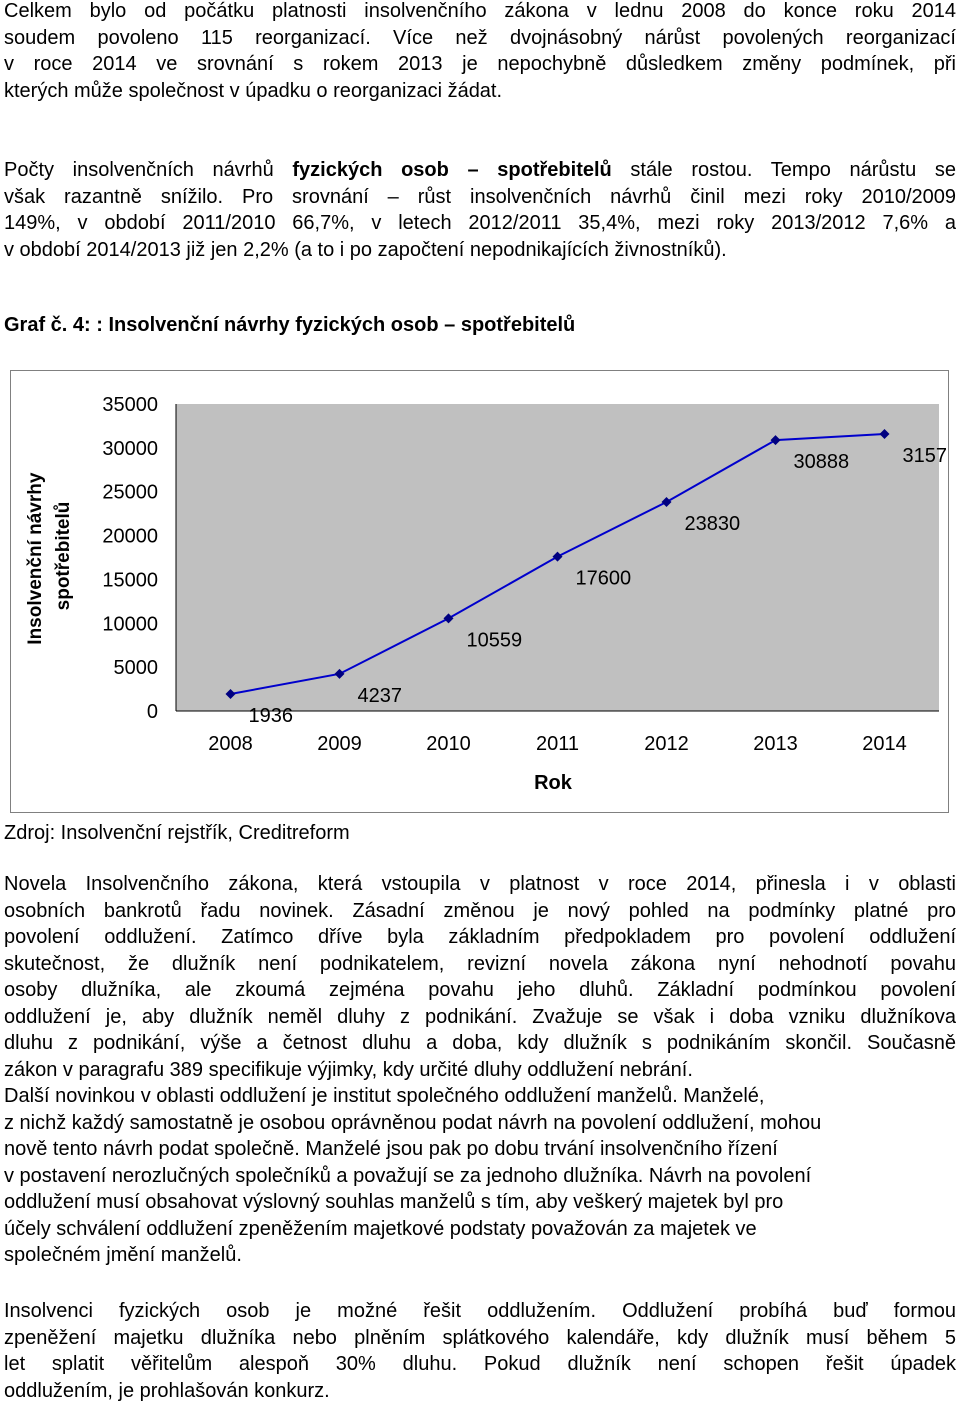 The height and width of the screenshot is (1408, 960). I want to click on bold-text-run: fyzických osob – spotřebitelů, so click(452, 170).